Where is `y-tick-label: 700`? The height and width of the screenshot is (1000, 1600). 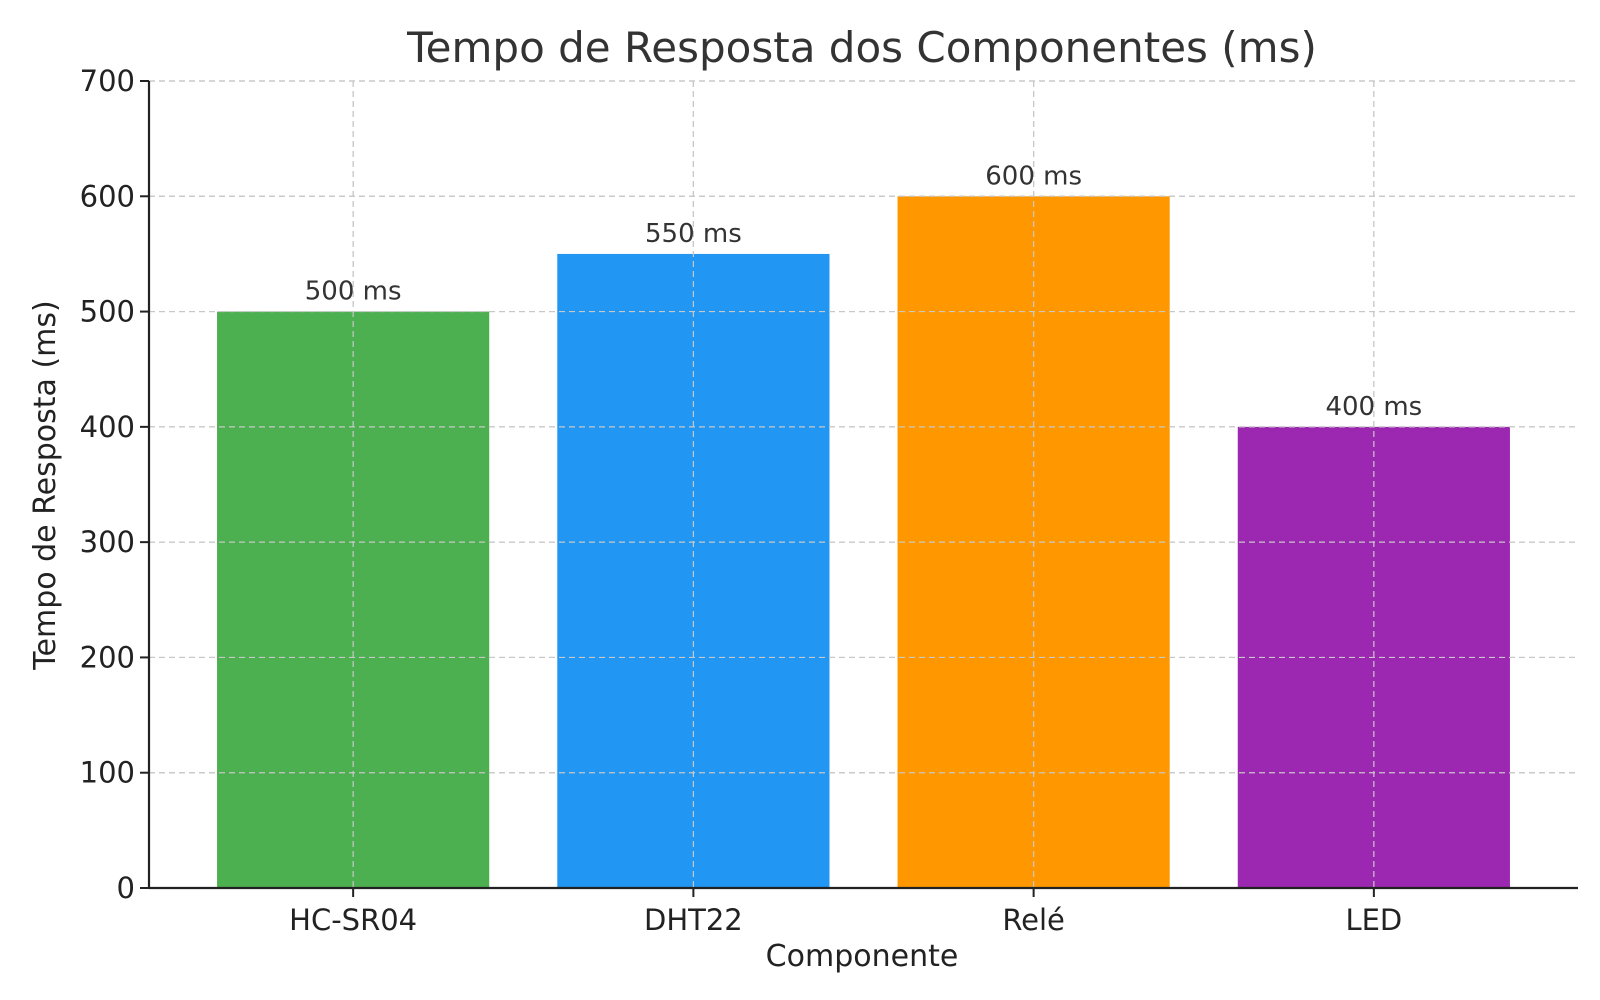 y-tick-label: 700 is located at coordinates (107, 81).